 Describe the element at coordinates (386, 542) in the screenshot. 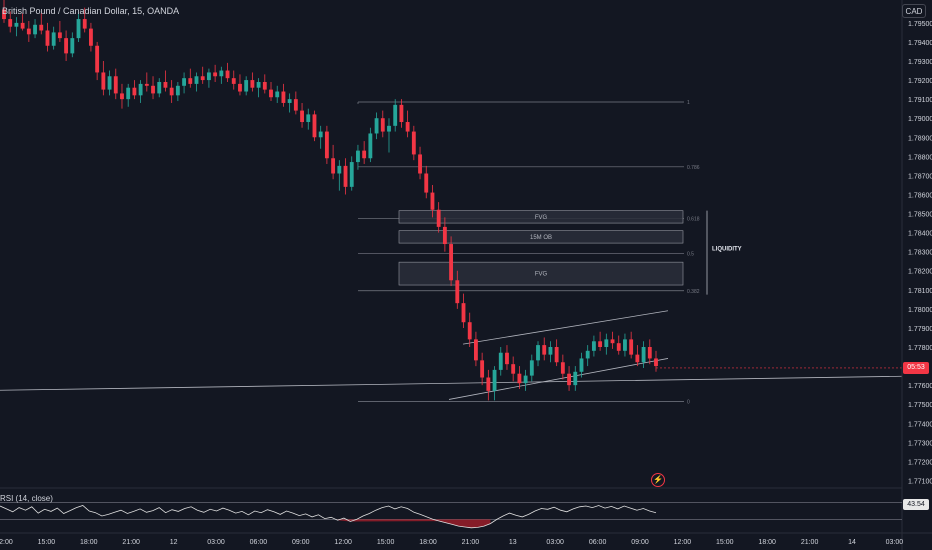

I see `x-tick-label: 15:00` at that location.